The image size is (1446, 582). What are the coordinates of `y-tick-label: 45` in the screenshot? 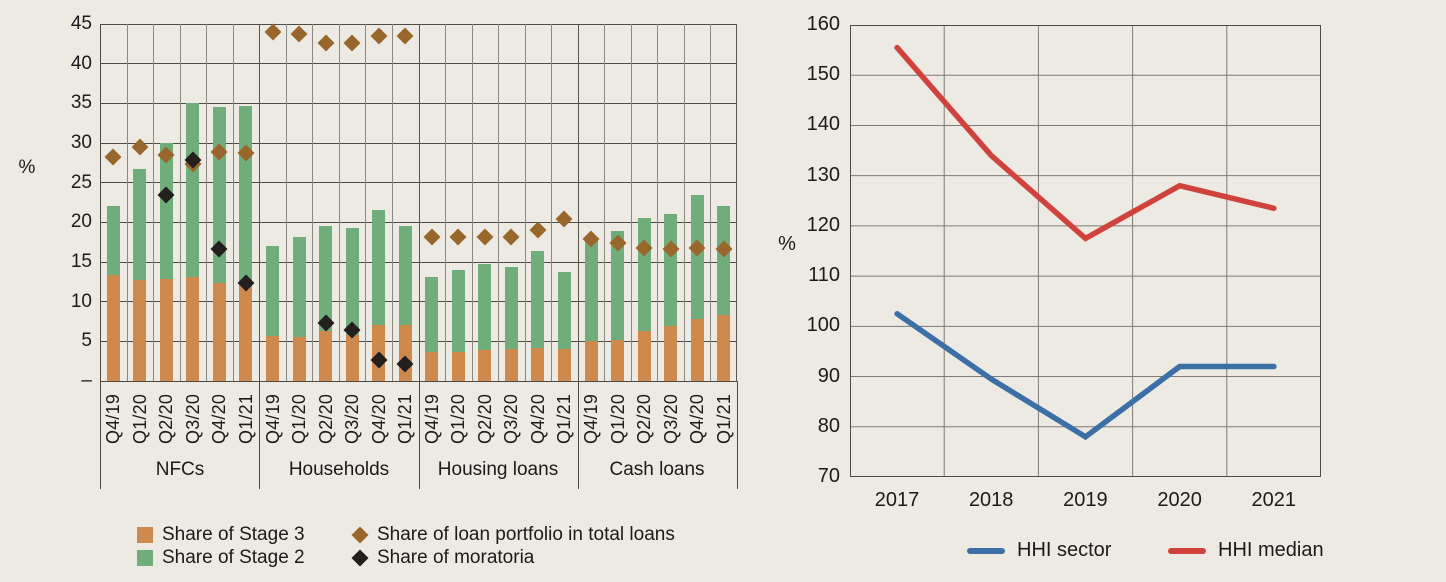 It's located at (81, 23).